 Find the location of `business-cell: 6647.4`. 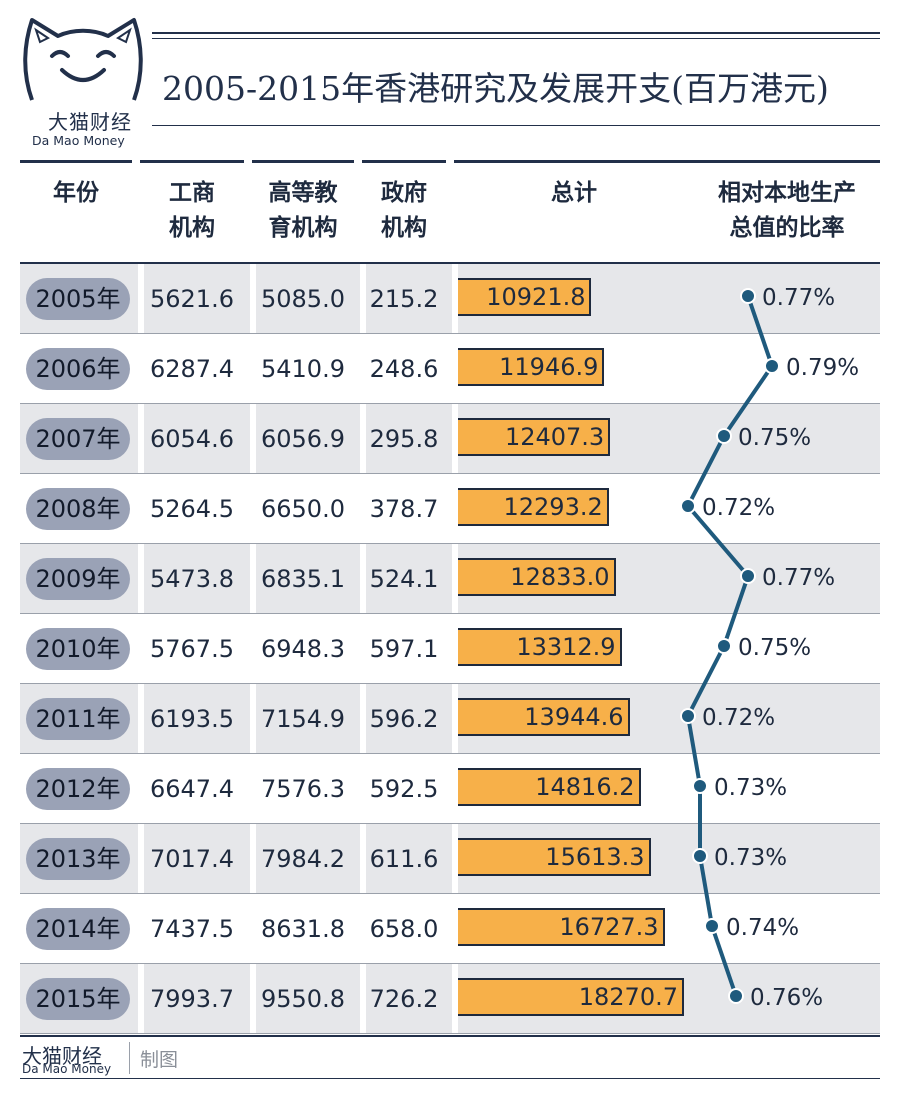

business-cell: 6647.4 is located at coordinates (192, 789).